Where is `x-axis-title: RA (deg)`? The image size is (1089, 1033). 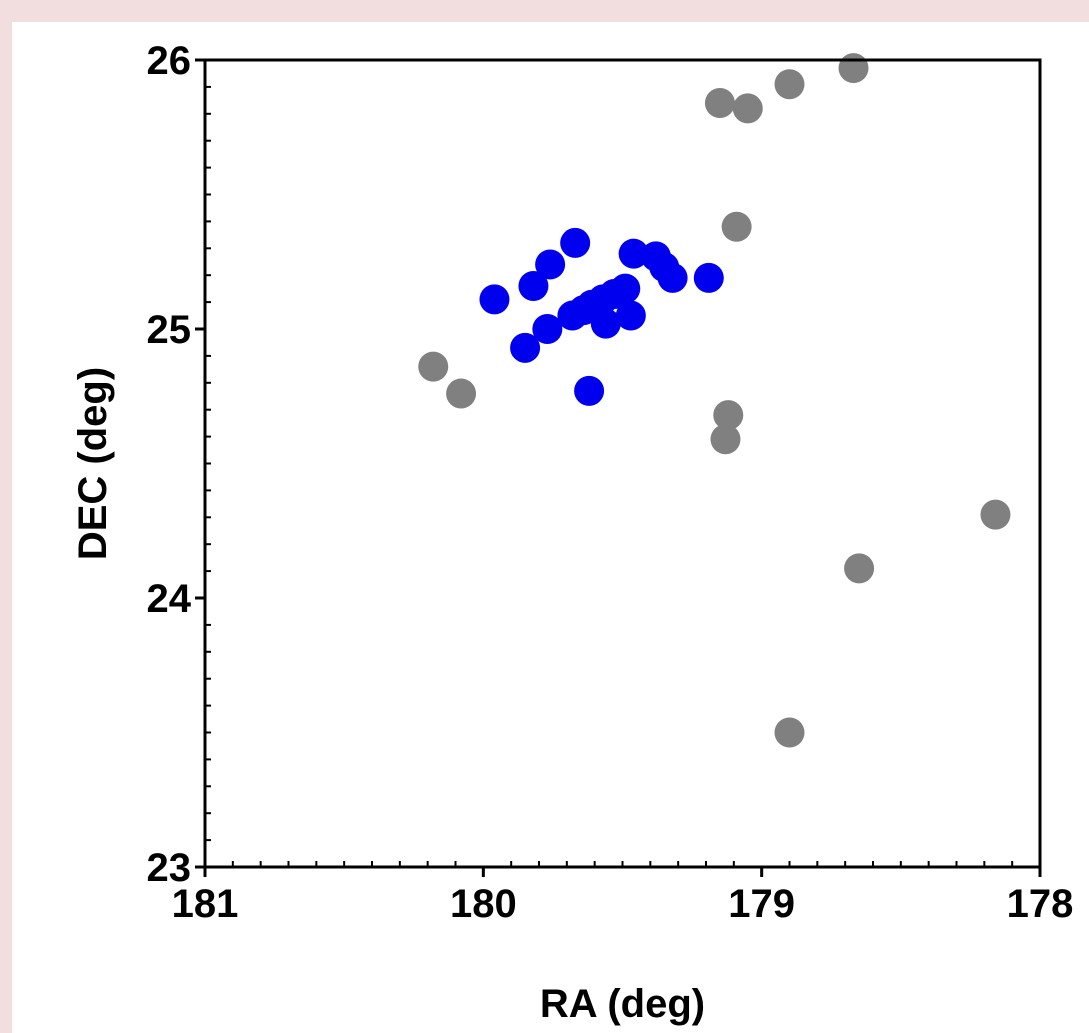 x-axis-title: RA (deg) is located at coordinates (622, 1004).